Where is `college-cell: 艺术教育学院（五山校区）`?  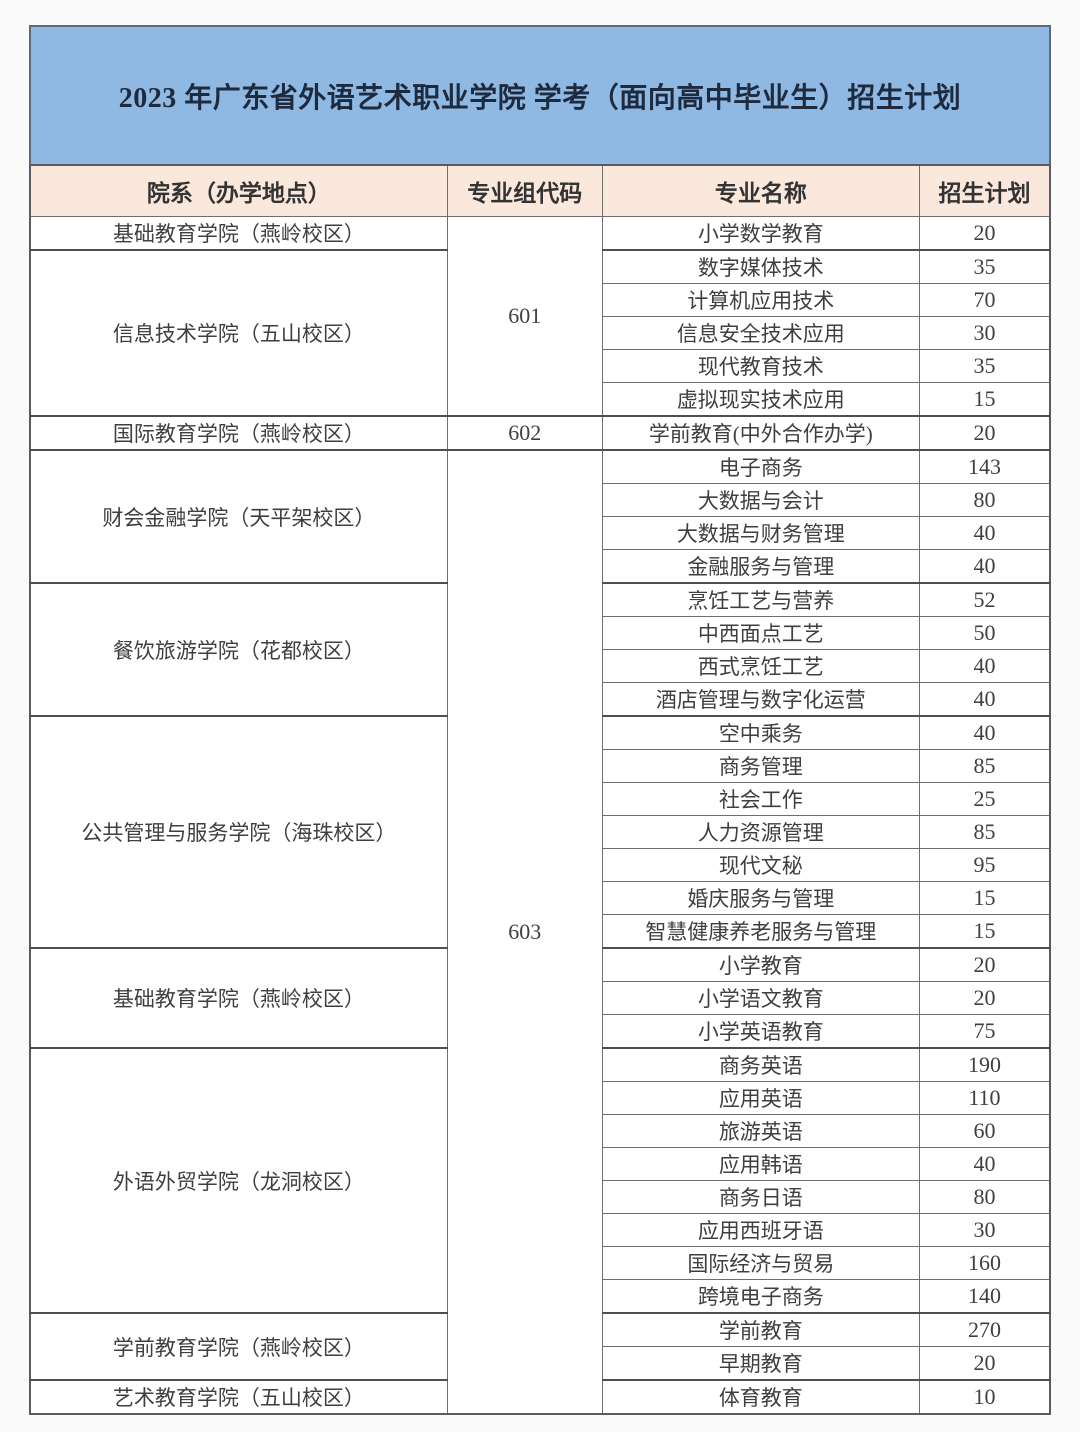 college-cell: 艺术教育学院（五山校区） is located at coordinates (238, 1397).